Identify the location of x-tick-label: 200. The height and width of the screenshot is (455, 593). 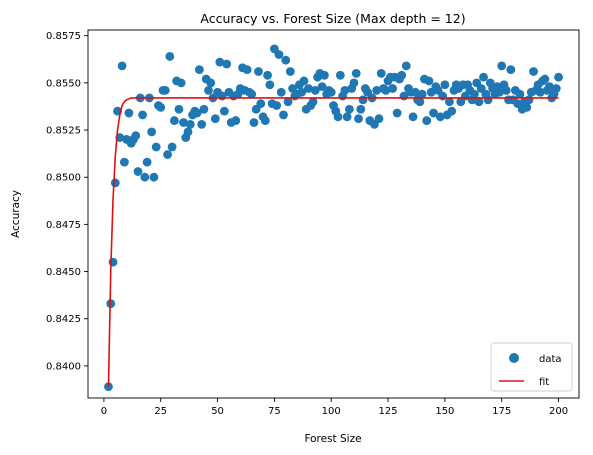
(558, 411).